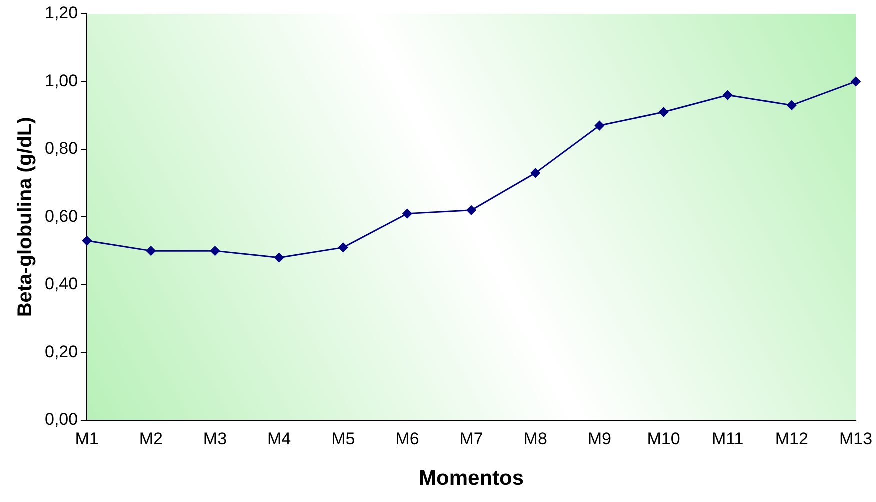  What do you see at coordinates (536, 438) in the screenshot?
I see `x-tick-label: M8` at bounding box center [536, 438].